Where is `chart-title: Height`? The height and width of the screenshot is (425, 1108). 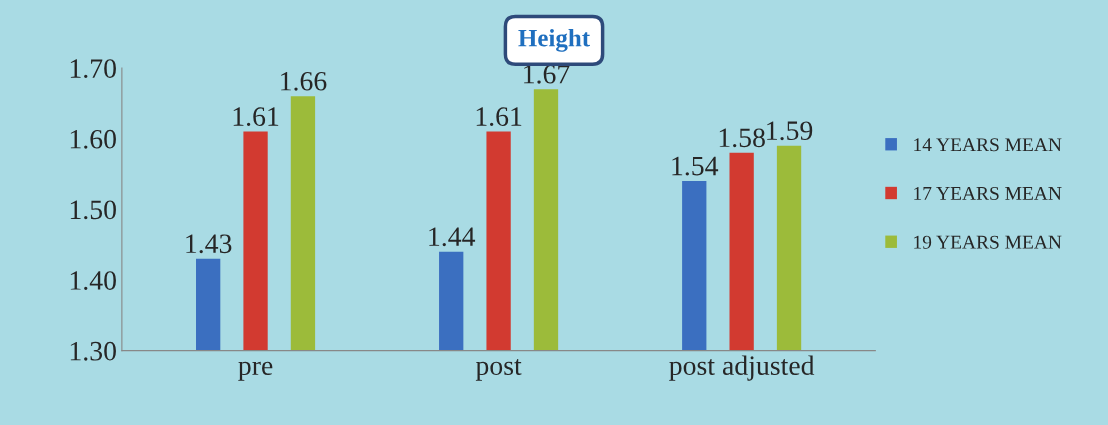
chart-title: Height is located at coordinates (554, 40).